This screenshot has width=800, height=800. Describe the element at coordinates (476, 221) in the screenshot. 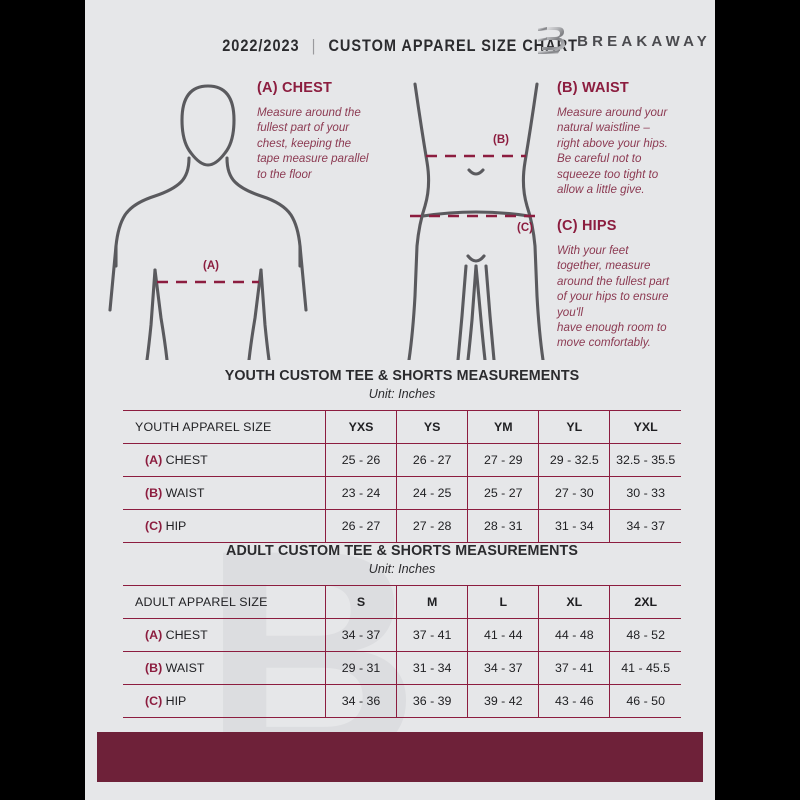

I see `lower-body-figure` at that location.